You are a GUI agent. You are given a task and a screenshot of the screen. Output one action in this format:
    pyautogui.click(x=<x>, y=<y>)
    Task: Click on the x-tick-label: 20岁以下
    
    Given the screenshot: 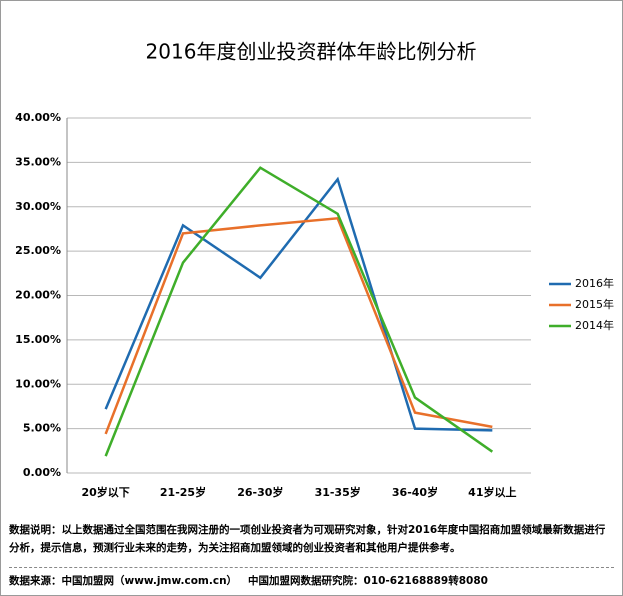 What is the action you would take?
    pyautogui.click(x=106, y=492)
    